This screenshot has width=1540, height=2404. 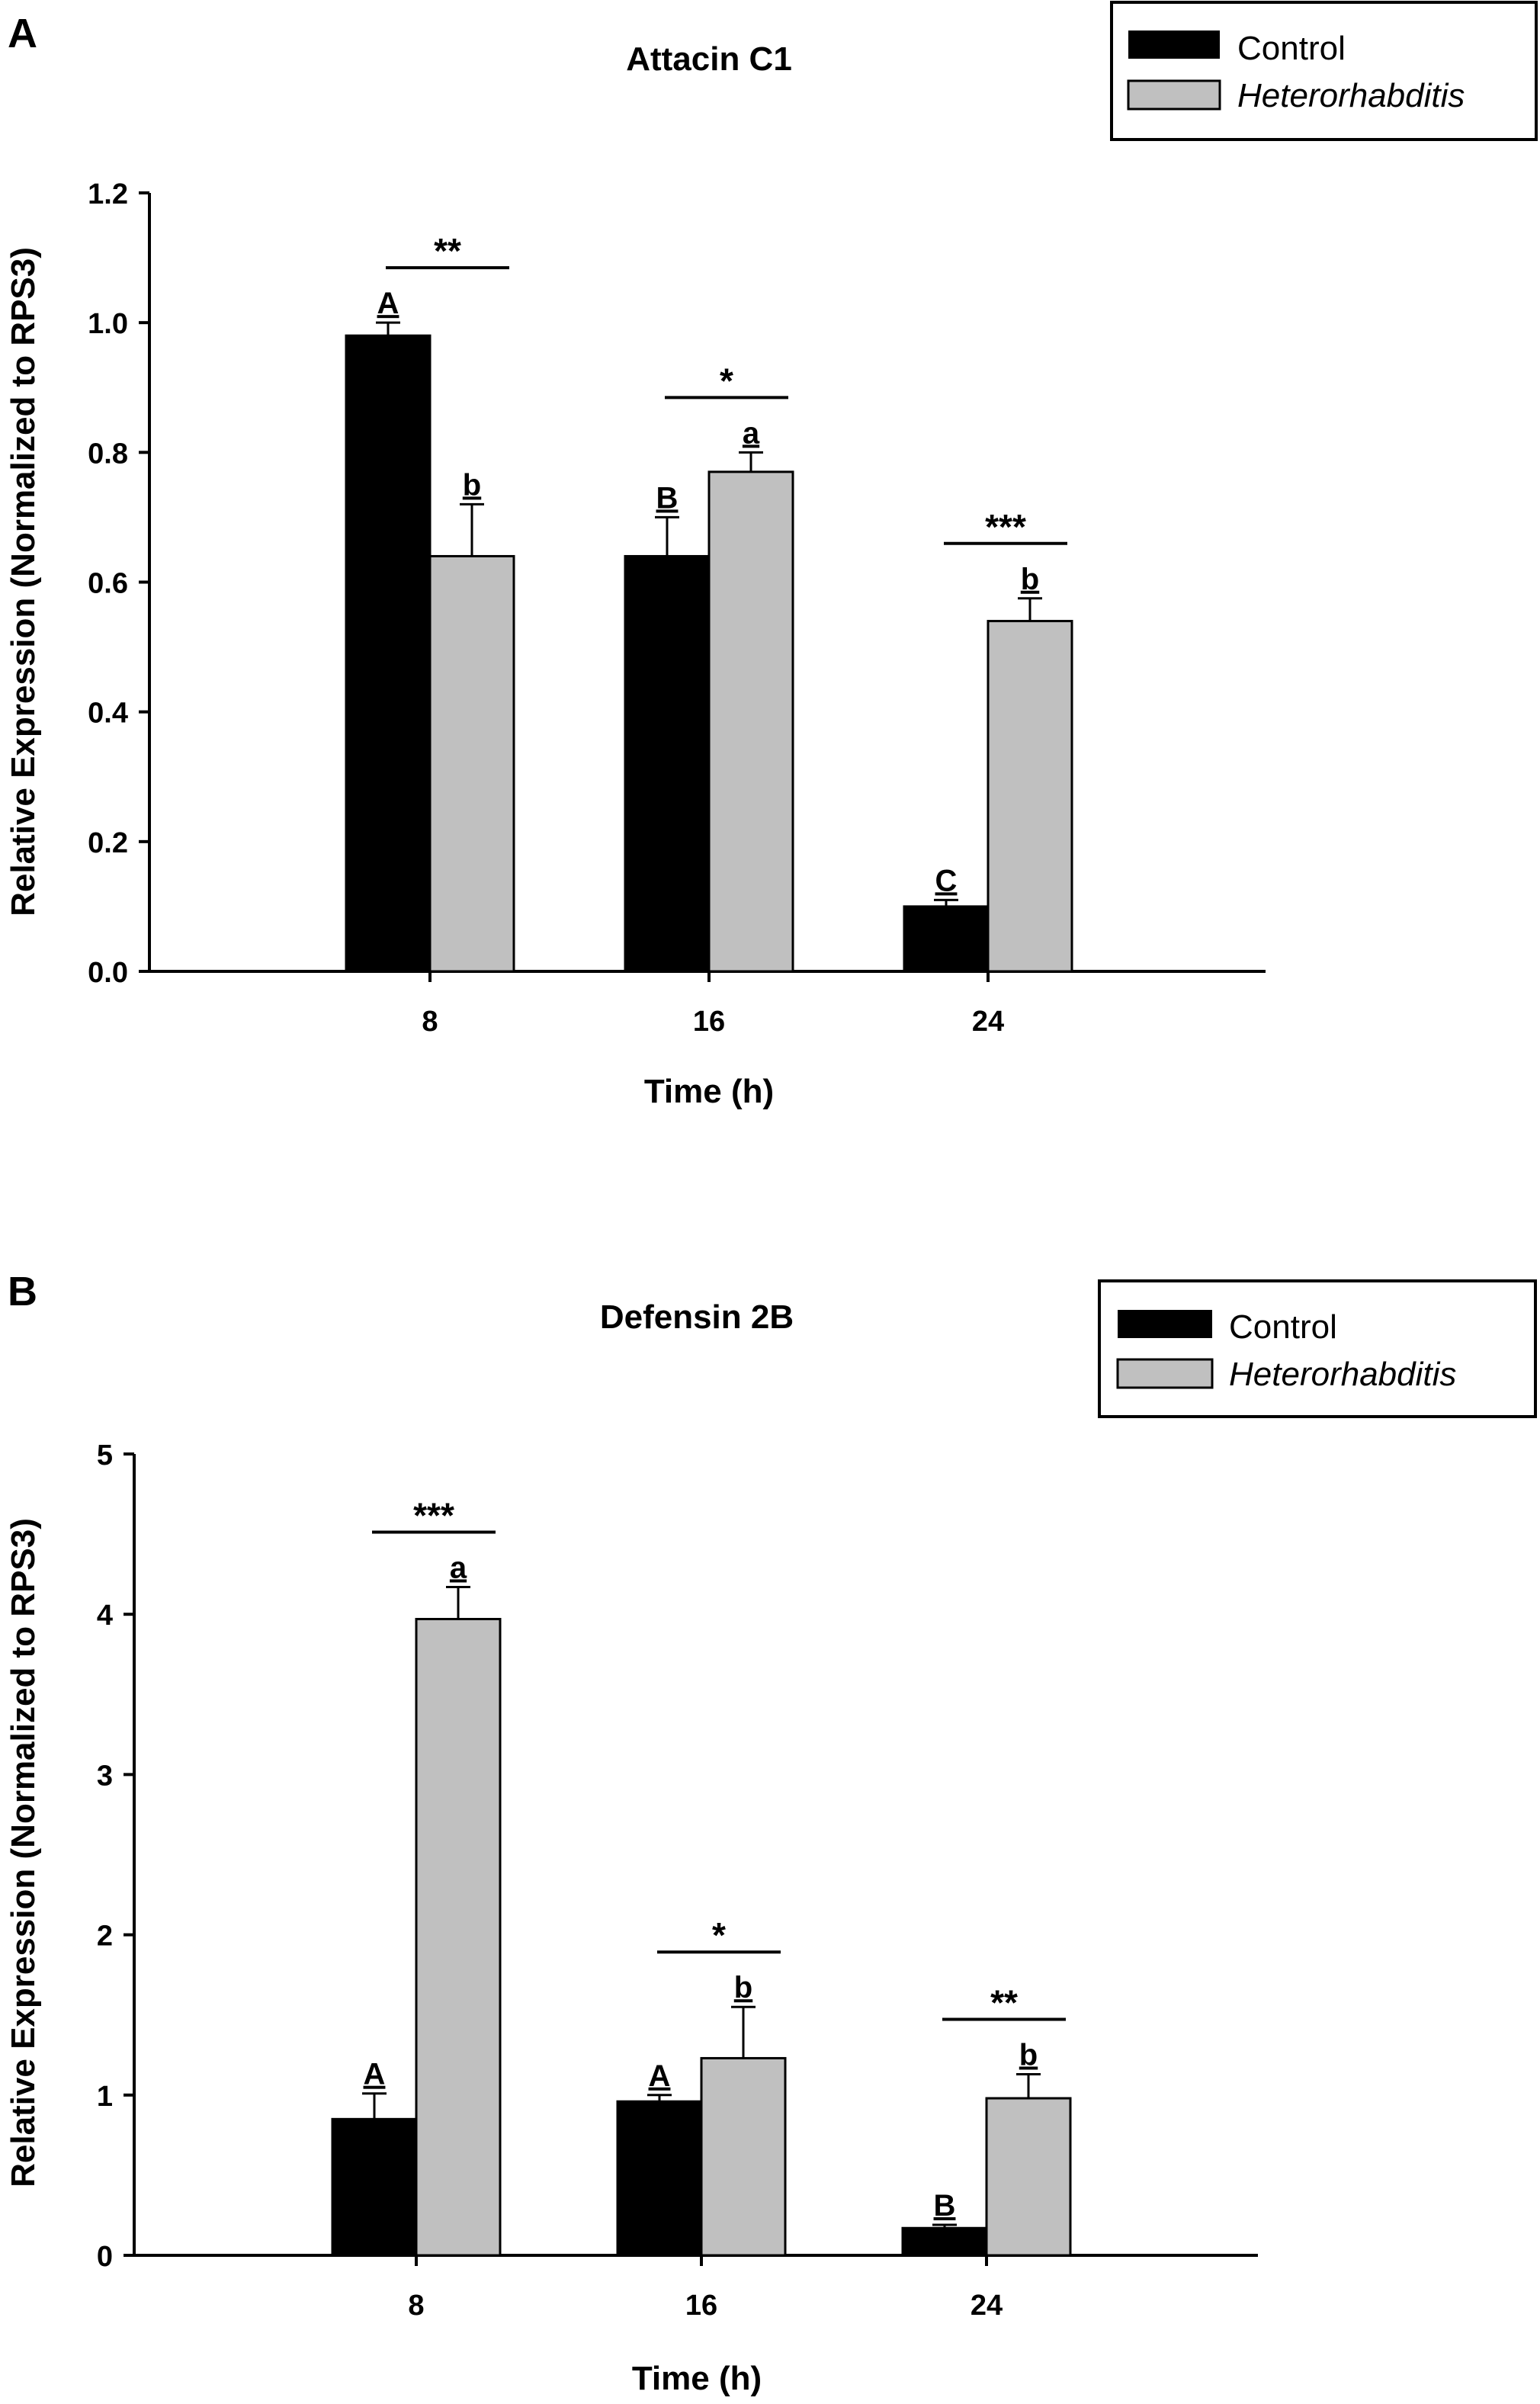 I want to click on significance-marker-b-0: ***, so click(x=434, y=1515).